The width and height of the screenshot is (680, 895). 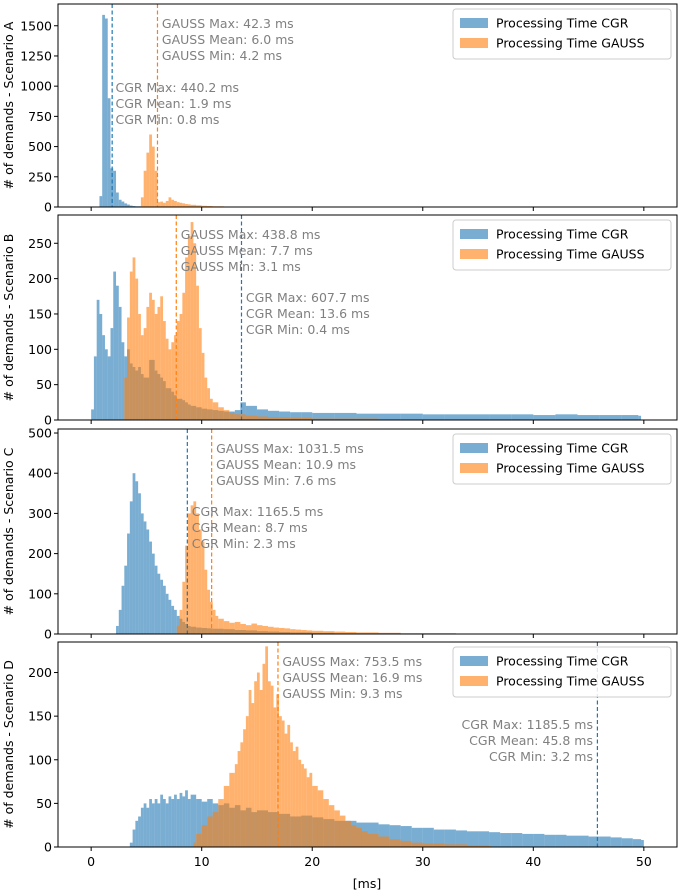 What do you see at coordinates (44, 384) in the screenshot?
I see `y-tick-label: 50` at bounding box center [44, 384].